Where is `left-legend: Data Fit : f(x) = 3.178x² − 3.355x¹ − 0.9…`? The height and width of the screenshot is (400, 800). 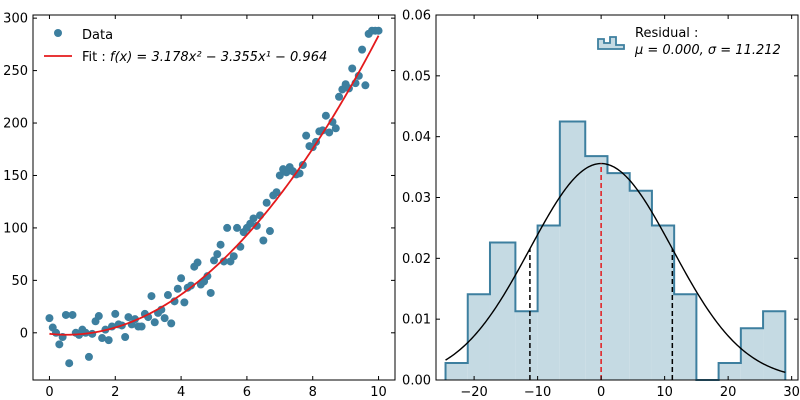
left-legend: Data Fit : f(x) = 3.178x² − 3.355x¹ − 0.9… is located at coordinates (185, 46).